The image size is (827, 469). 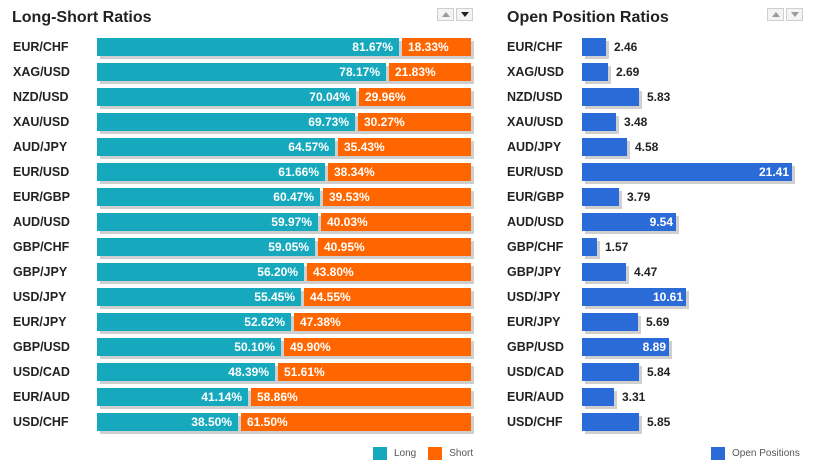 I want to click on row-label-eur-jpy: EUR/JPY, so click(x=534, y=322).